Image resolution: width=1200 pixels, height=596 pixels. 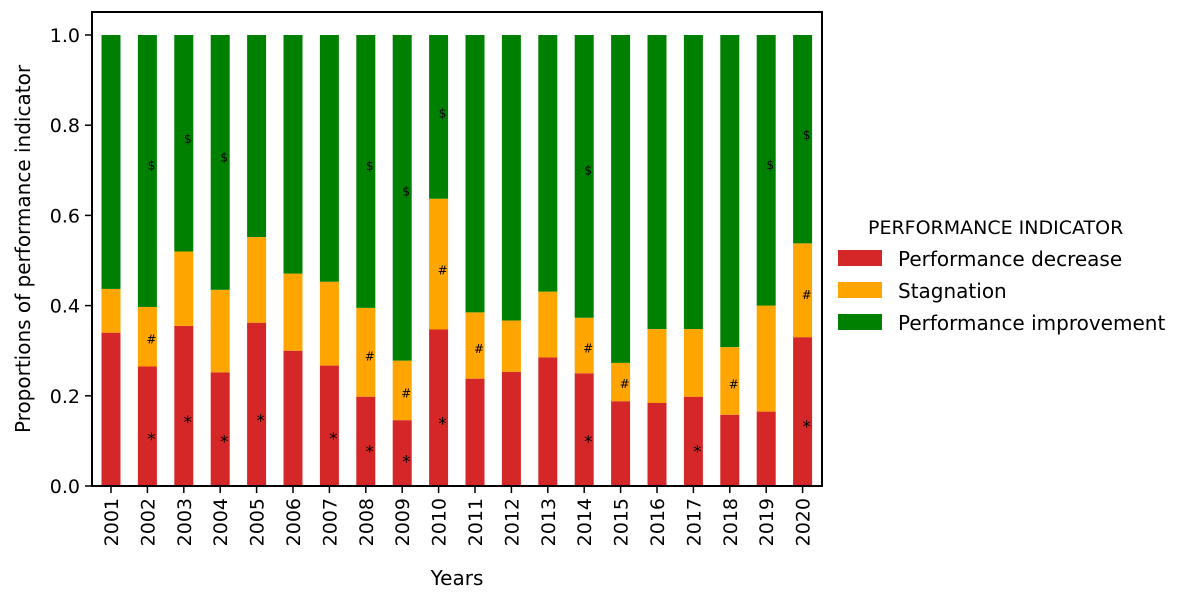 What do you see at coordinates (1010, 259) in the screenshot?
I see `legend-label: Performance decrease` at bounding box center [1010, 259].